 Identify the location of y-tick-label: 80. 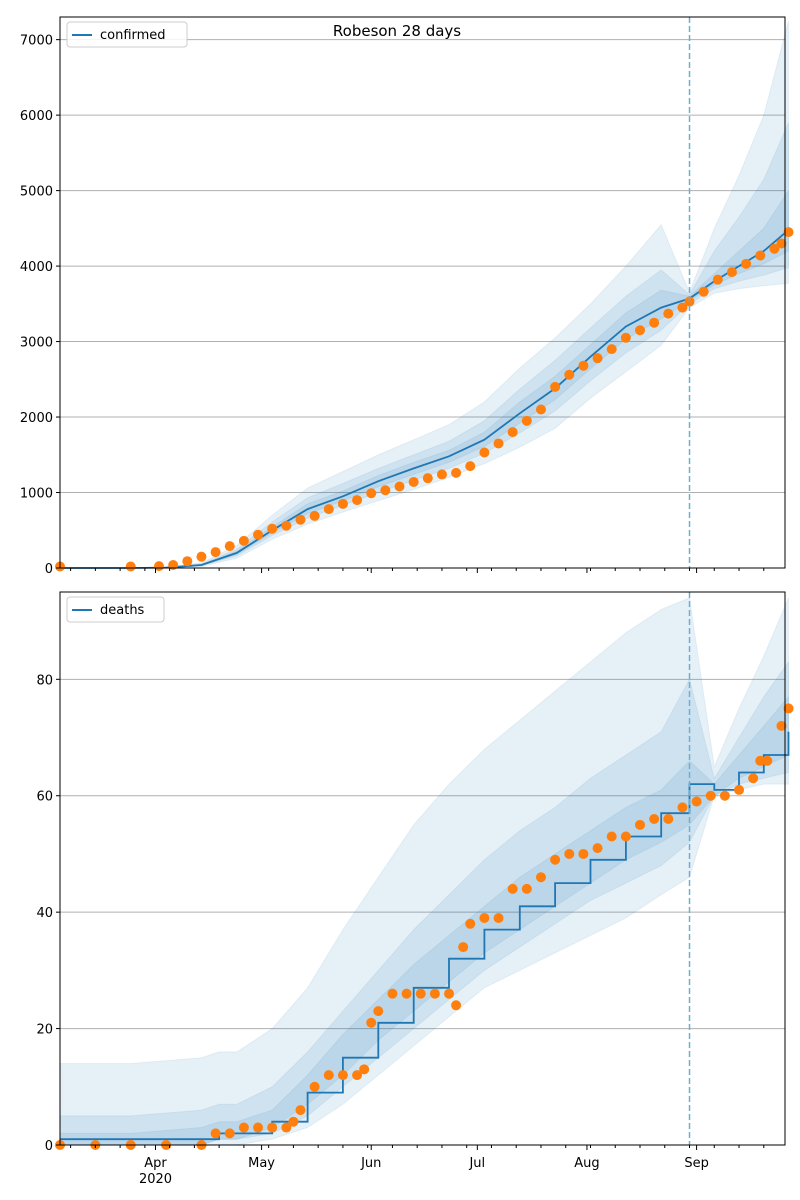
(44, 680).